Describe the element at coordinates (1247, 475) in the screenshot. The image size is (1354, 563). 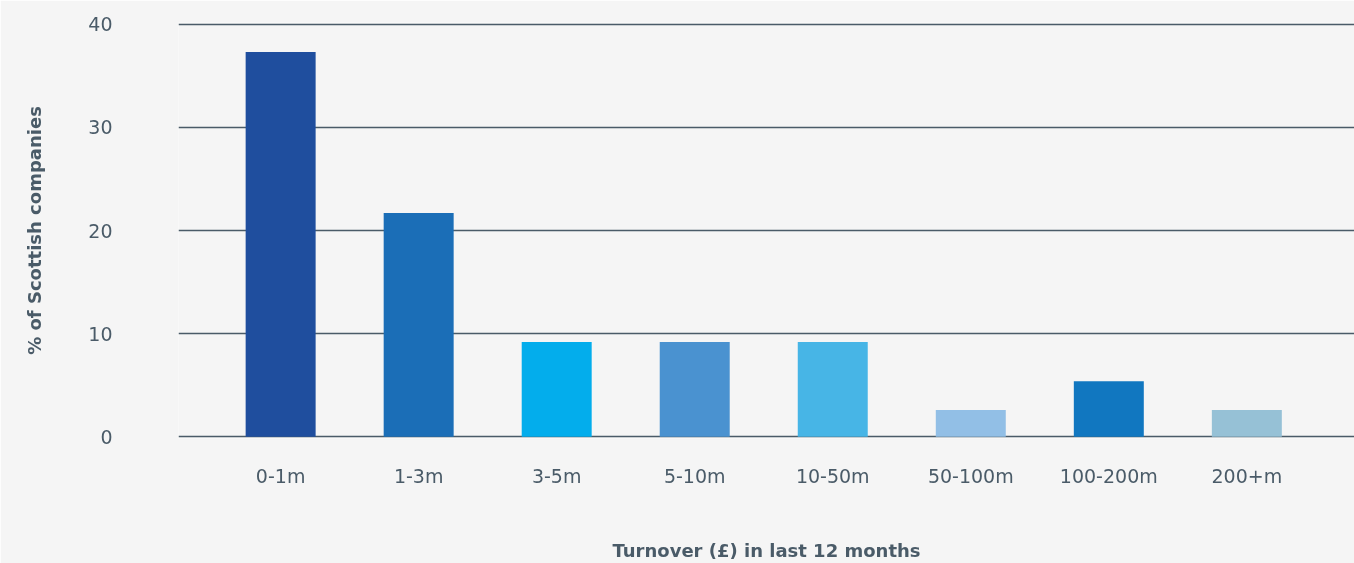
I see `x-tick-label: 200+m` at that location.